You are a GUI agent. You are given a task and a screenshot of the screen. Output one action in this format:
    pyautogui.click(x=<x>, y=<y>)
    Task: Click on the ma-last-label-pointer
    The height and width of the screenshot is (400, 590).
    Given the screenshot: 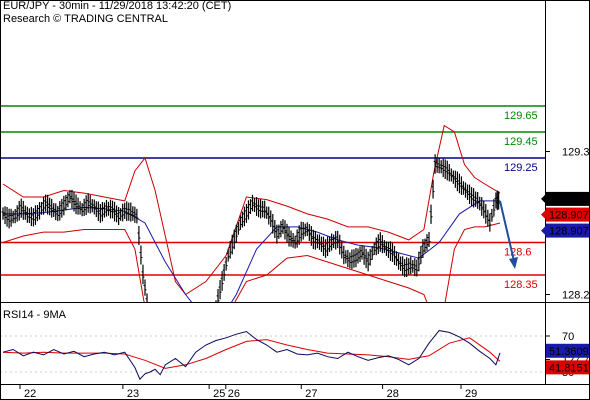 What is the action you would take?
    pyautogui.click(x=543, y=230)
    